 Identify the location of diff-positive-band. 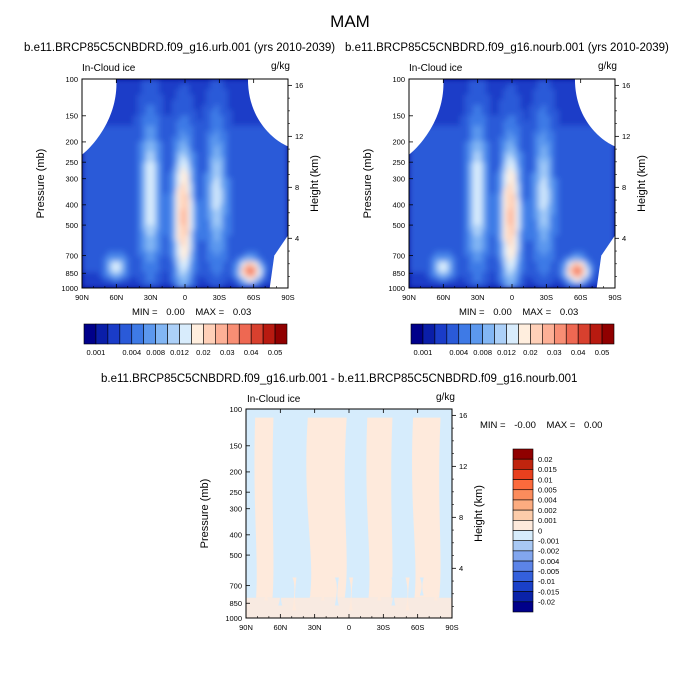
(326, 507).